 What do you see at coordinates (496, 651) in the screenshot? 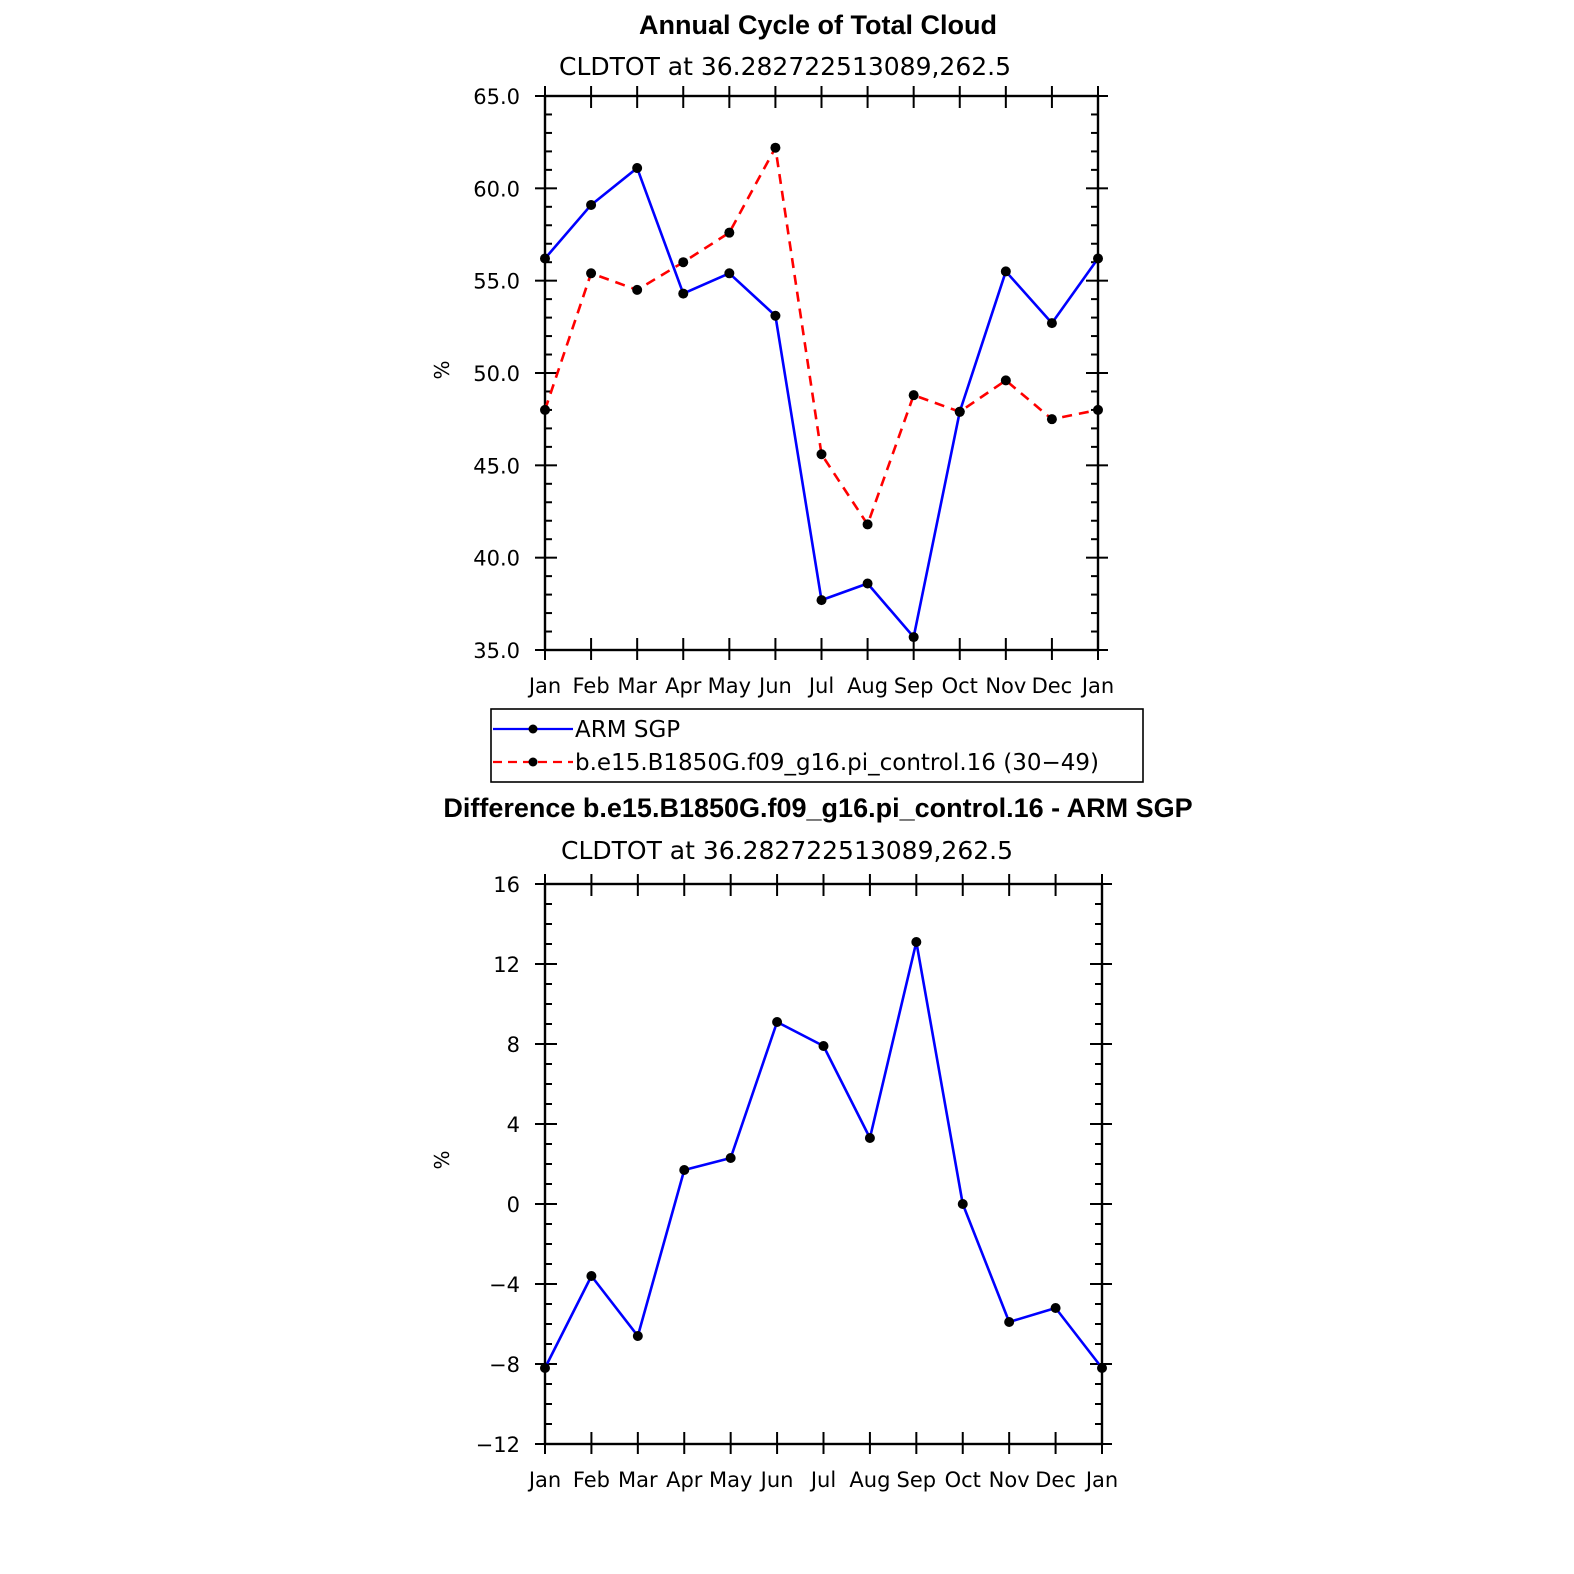
I see `y-tick-label: 35.0` at bounding box center [496, 651].